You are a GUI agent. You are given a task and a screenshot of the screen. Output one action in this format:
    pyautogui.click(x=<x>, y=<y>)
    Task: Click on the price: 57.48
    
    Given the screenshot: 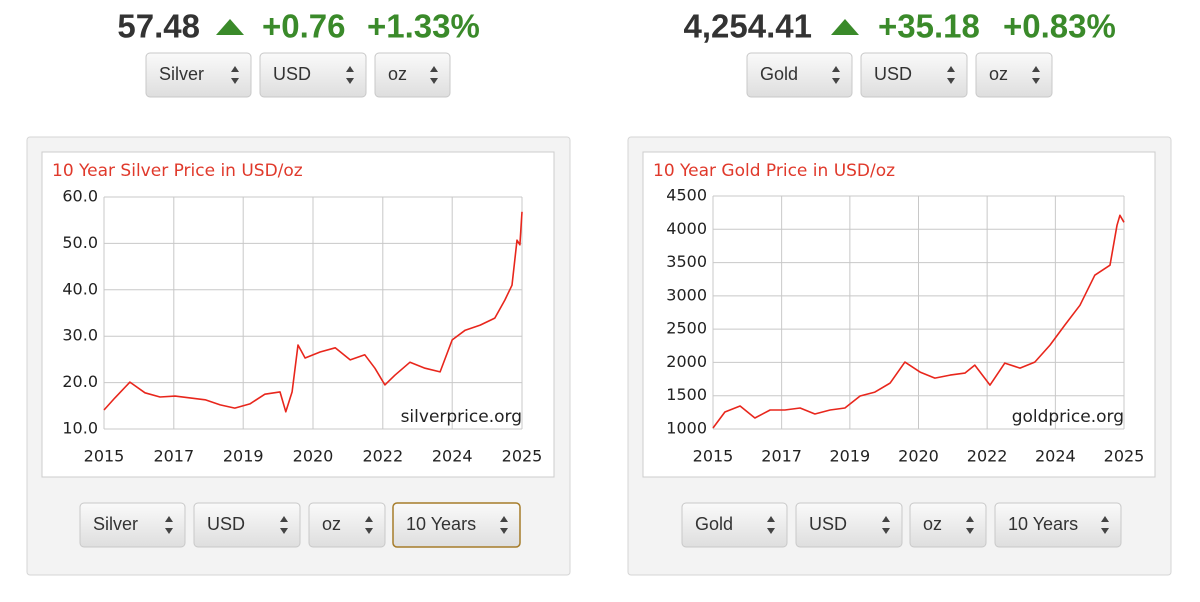 What is the action you would take?
    pyautogui.click(x=158, y=26)
    